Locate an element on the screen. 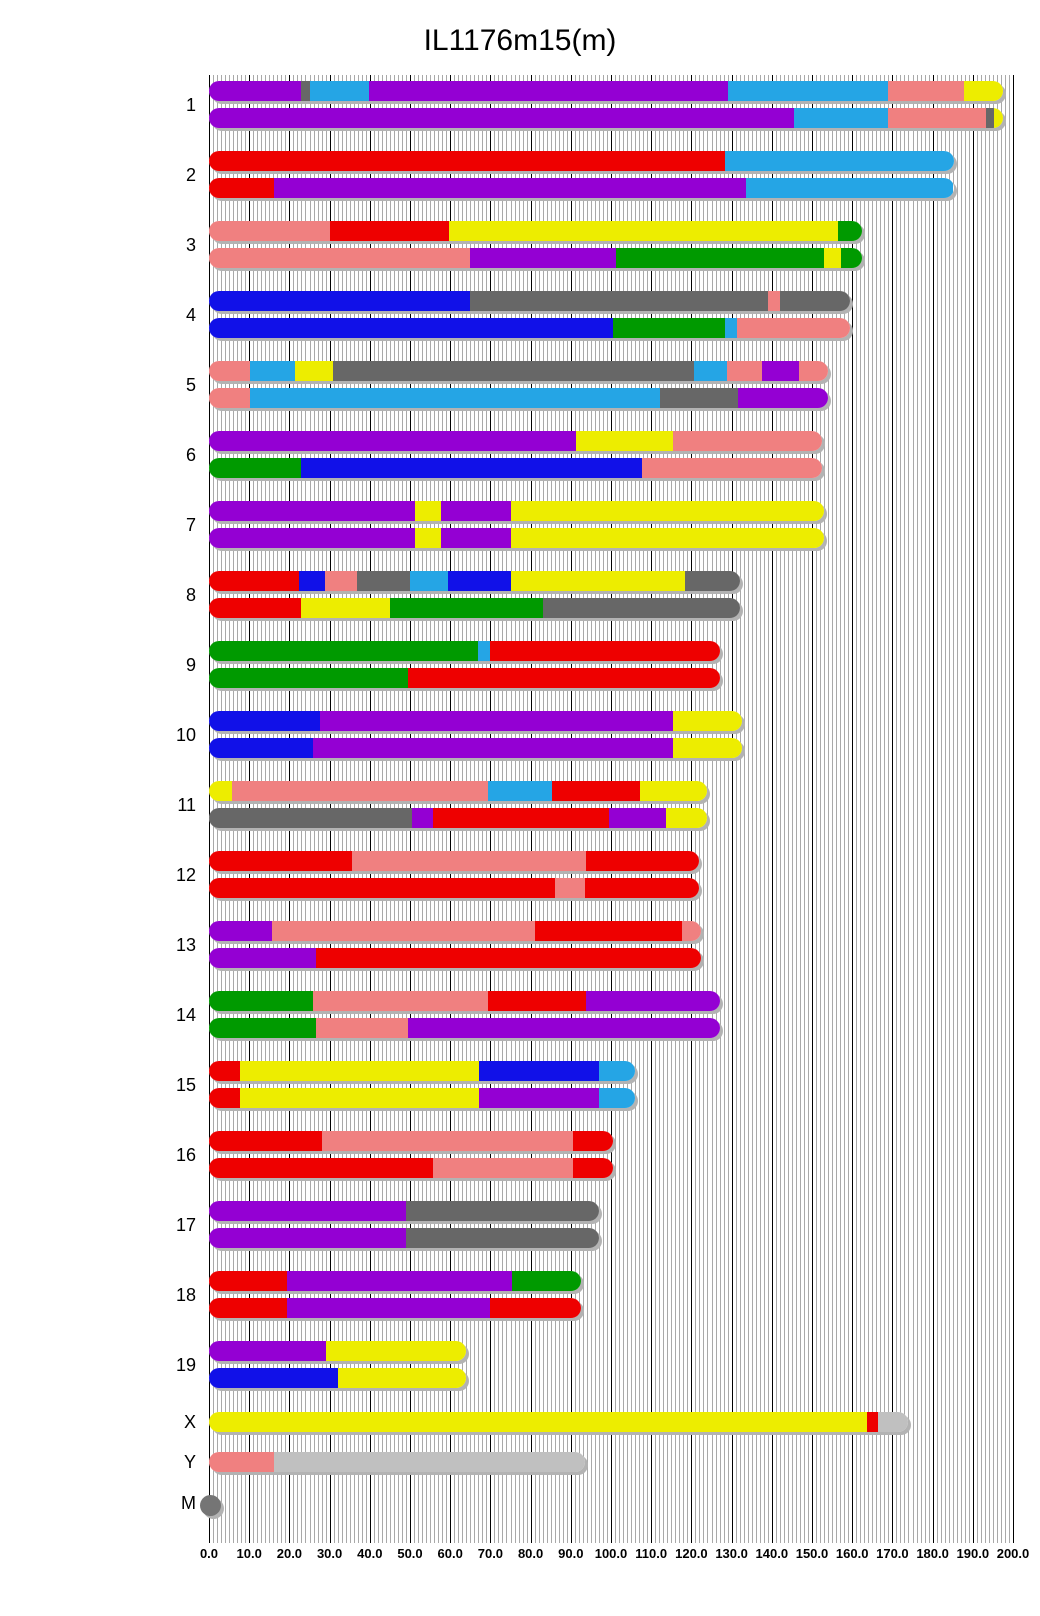 This screenshot has width=1040, height=1616. chromosome-2-hap-b-bar-segment-purple is located at coordinates (510, 188).